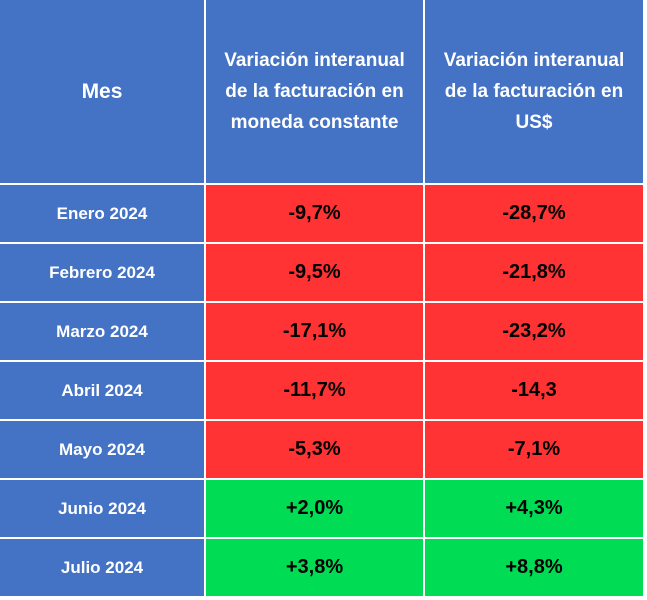 This screenshot has width=647, height=600. I want to click on usd-cell: +4,3%, so click(535, 509).